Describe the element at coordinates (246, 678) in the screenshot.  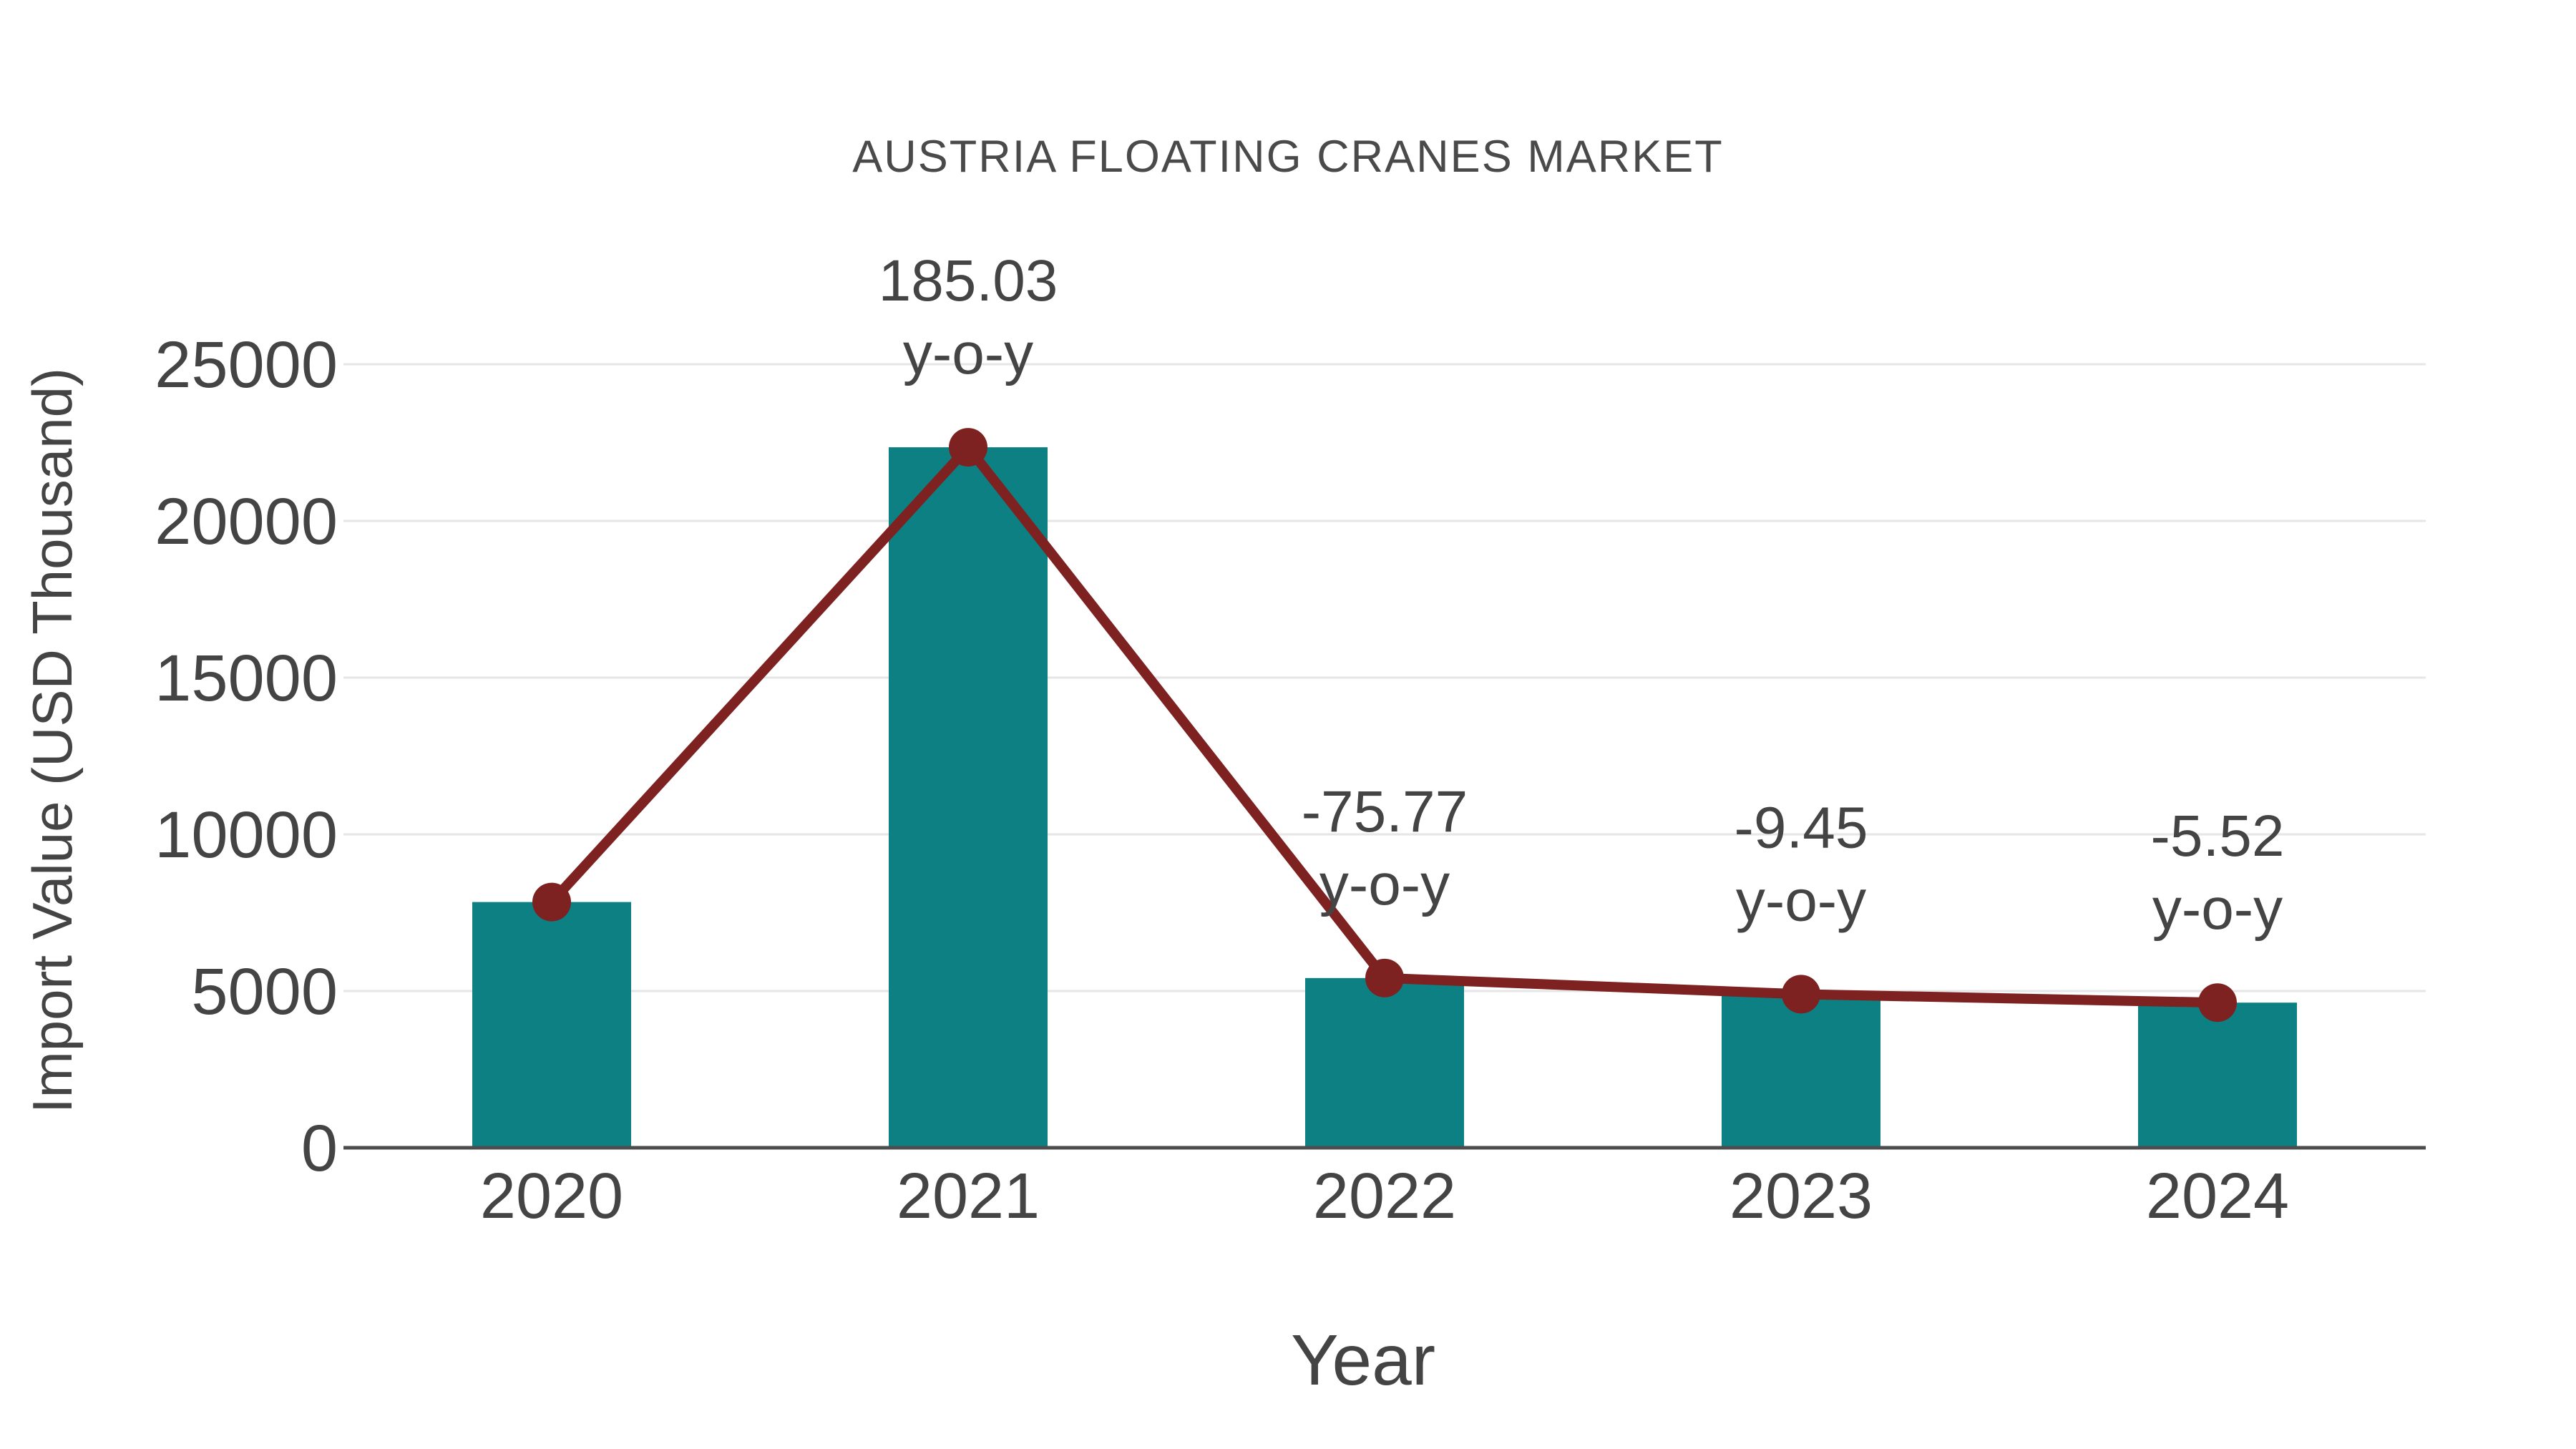
I see `y-tick-label-15000: 15000` at that location.